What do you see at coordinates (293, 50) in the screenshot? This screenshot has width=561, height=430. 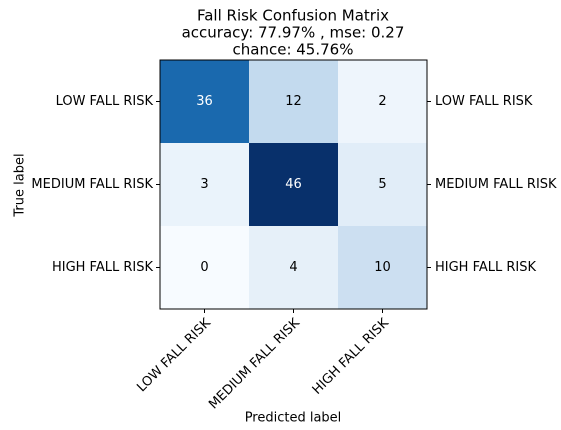 I see `chart-subtitle: chance: 45.76%` at bounding box center [293, 50].